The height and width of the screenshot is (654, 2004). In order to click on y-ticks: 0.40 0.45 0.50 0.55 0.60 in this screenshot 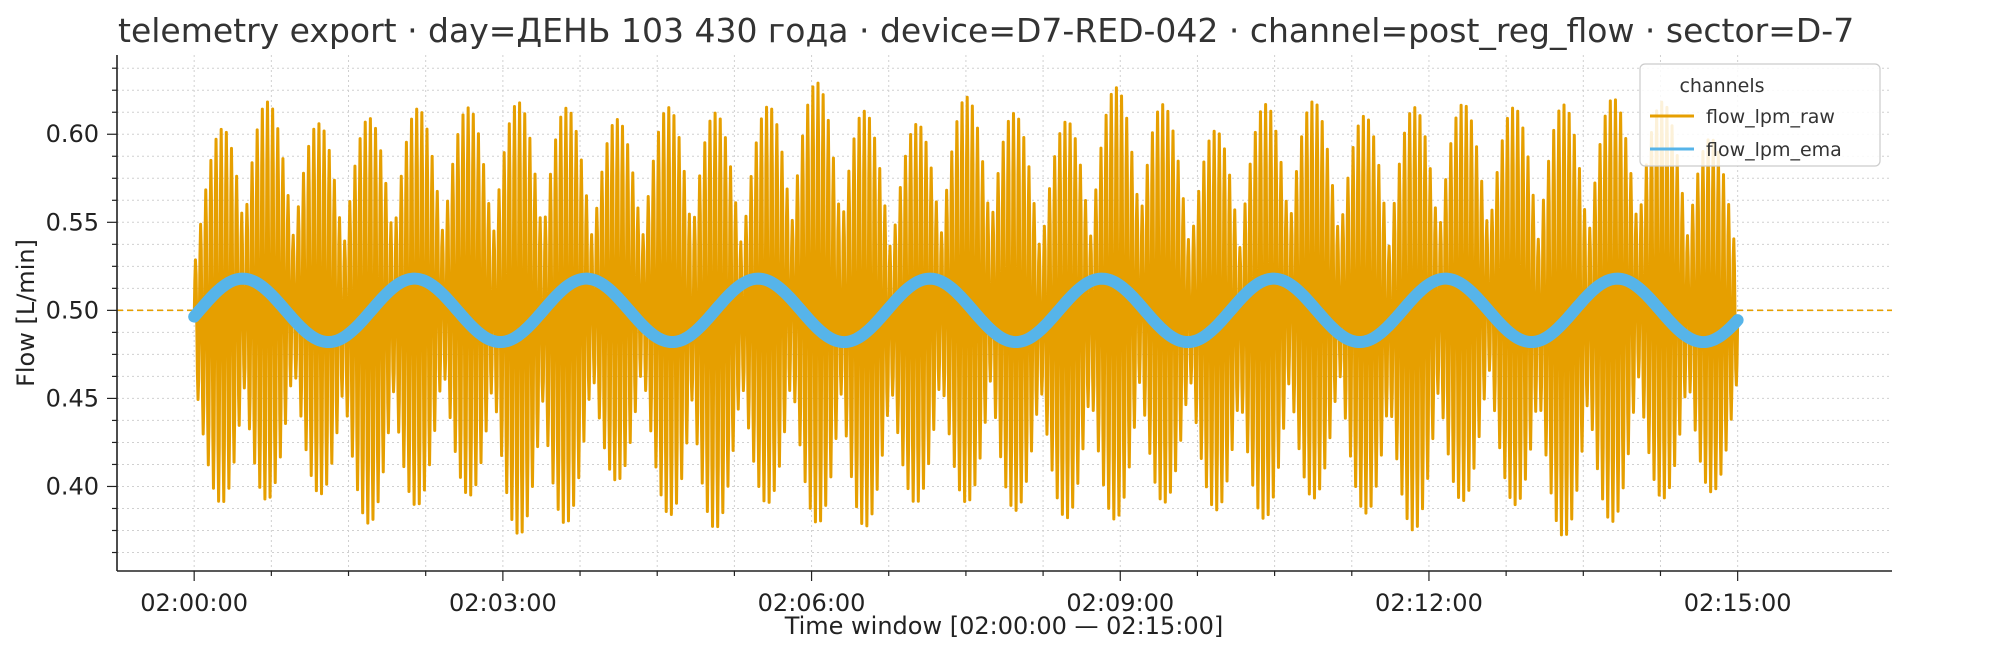, I will do `click(81, 310)`.